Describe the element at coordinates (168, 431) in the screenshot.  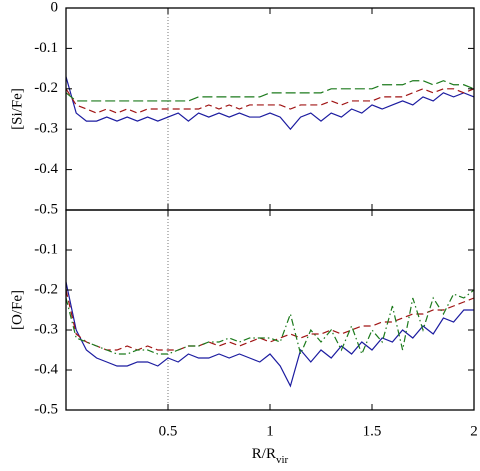
I see `x-tick-label: 0.5` at that location.